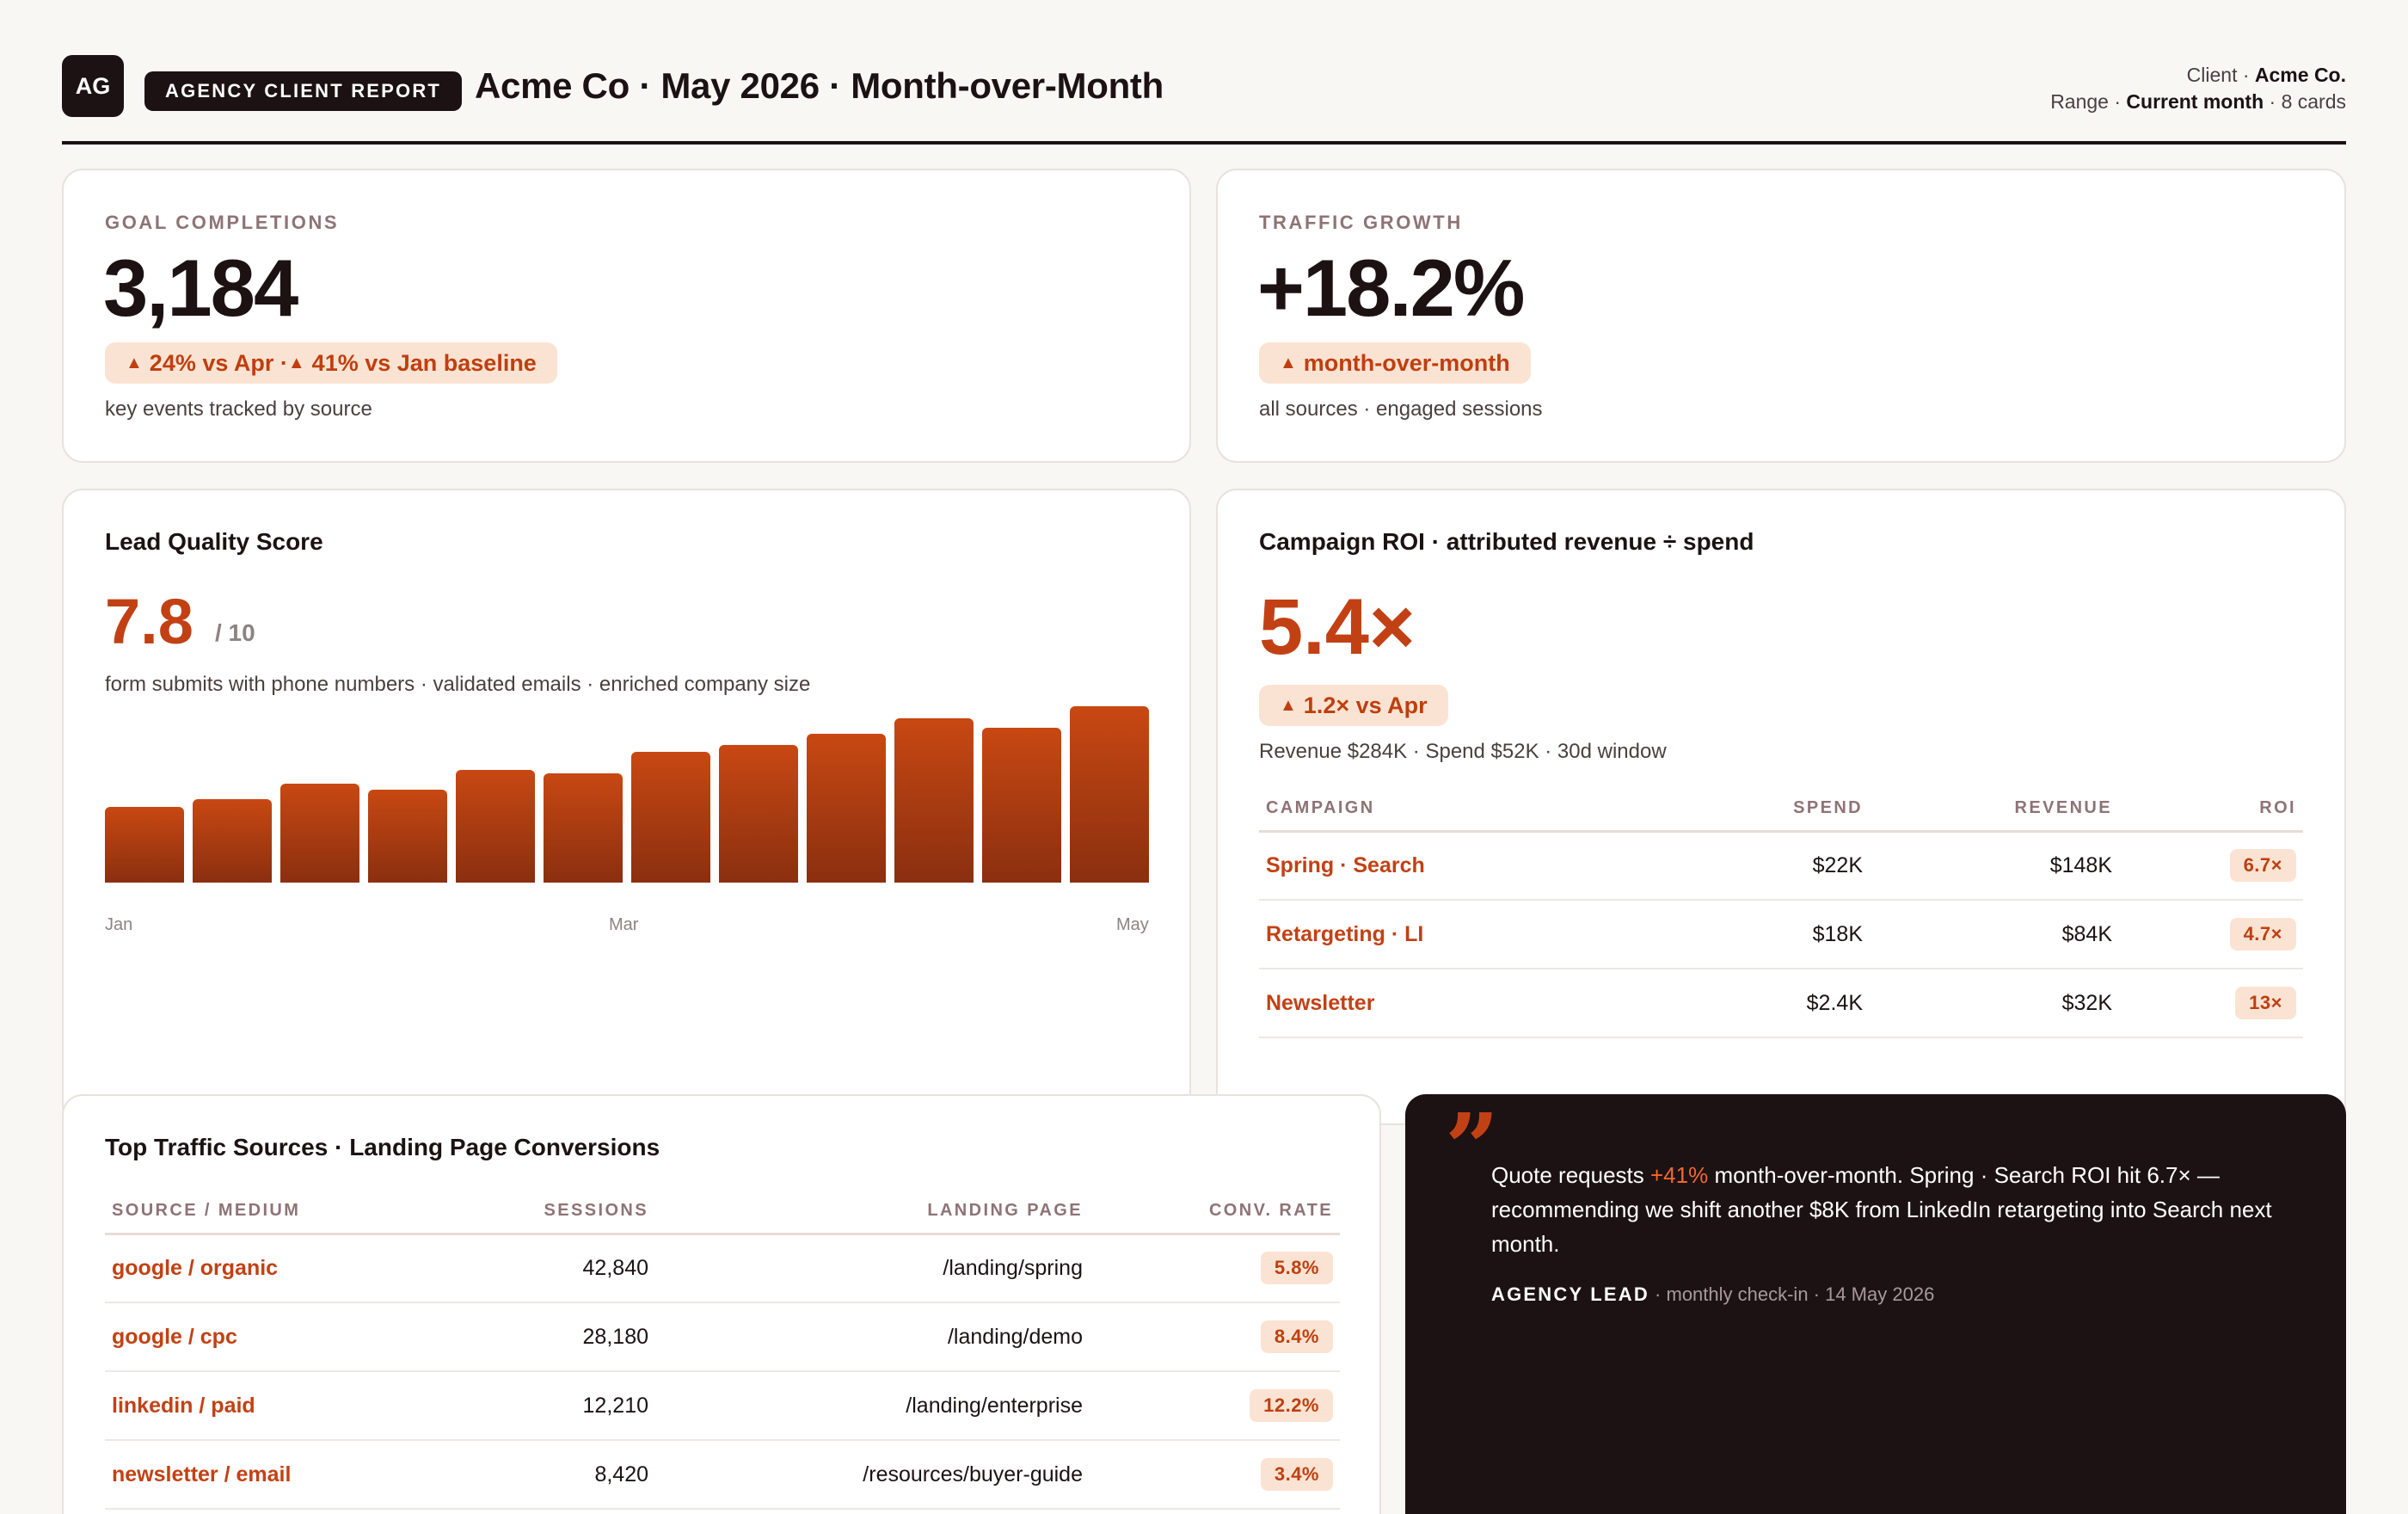  What do you see at coordinates (2195, 101) in the screenshot?
I see `range-value: Current month` at bounding box center [2195, 101].